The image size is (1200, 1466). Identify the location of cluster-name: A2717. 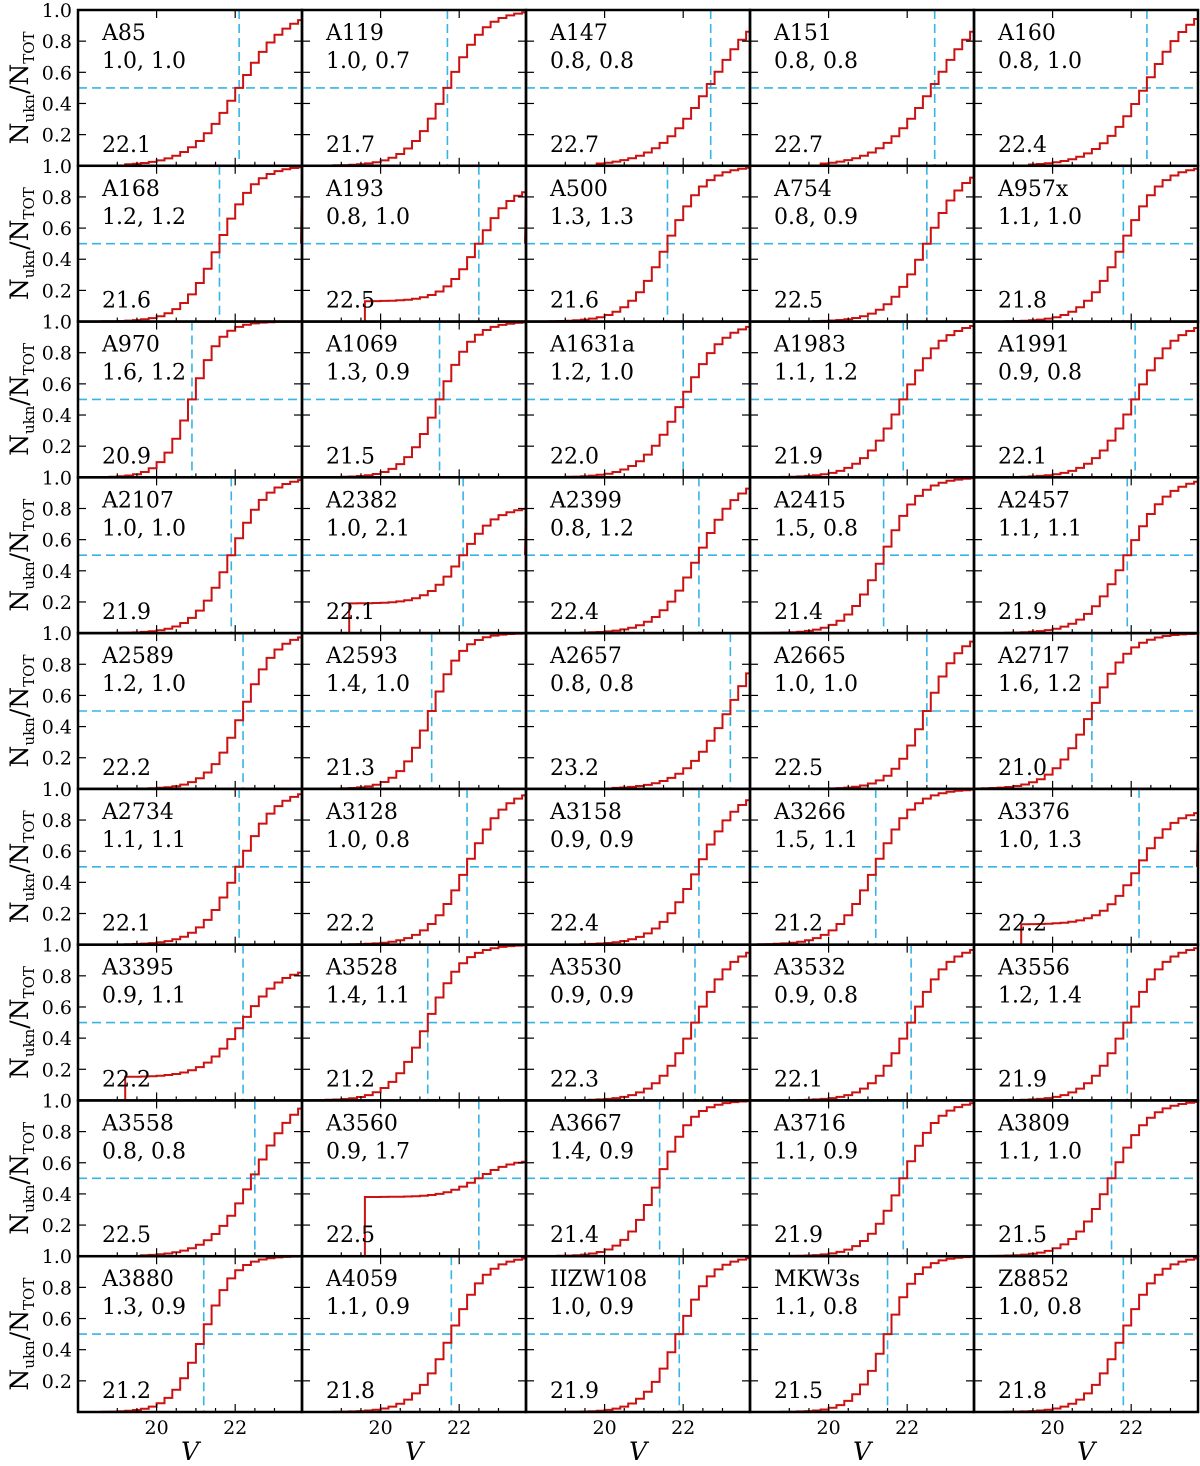
(1033, 656).